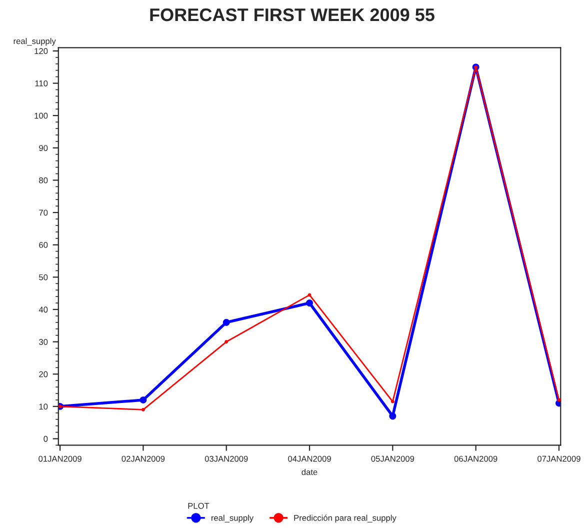 Image resolution: width=584 pixels, height=530 pixels. I want to click on x-tick-label: 06JAN2009, so click(476, 459).